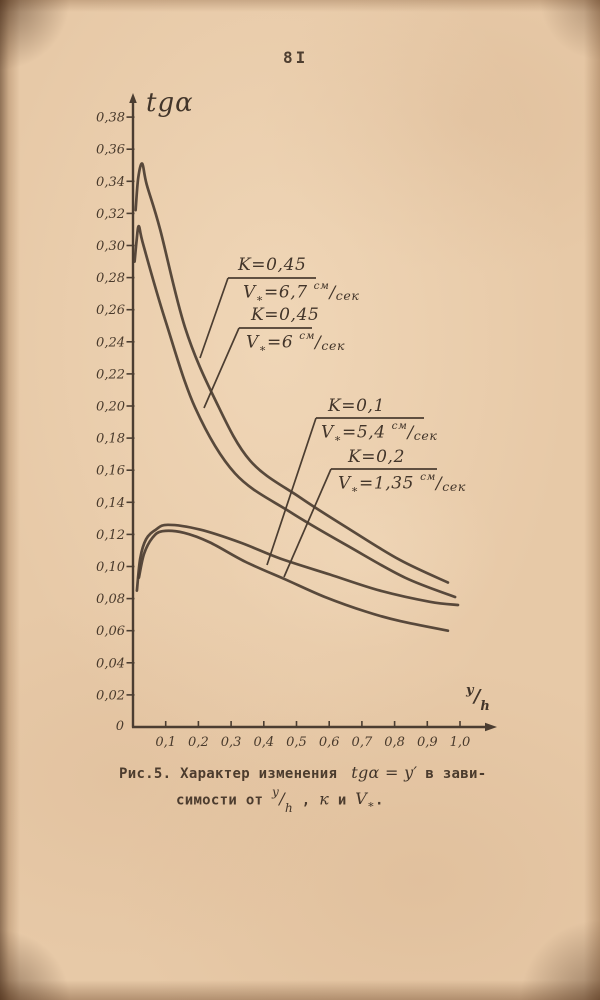  What do you see at coordinates (478, 698) in the screenshot?
I see `x-axis-title: у/h` at bounding box center [478, 698].